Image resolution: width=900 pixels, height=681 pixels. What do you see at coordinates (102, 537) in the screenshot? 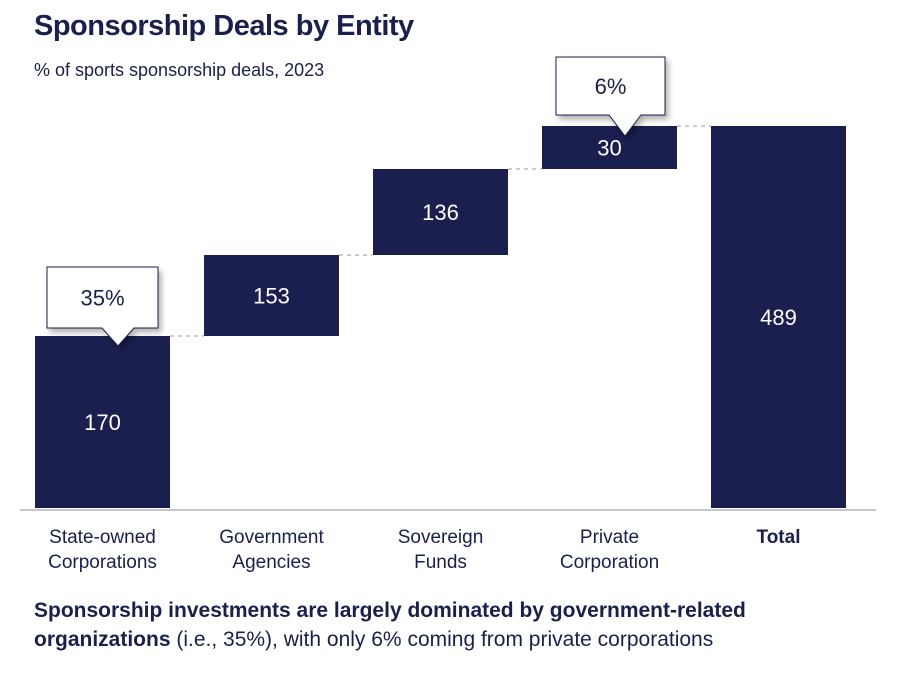
I see `category-label: State-owned` at bounding box center [102, 537].